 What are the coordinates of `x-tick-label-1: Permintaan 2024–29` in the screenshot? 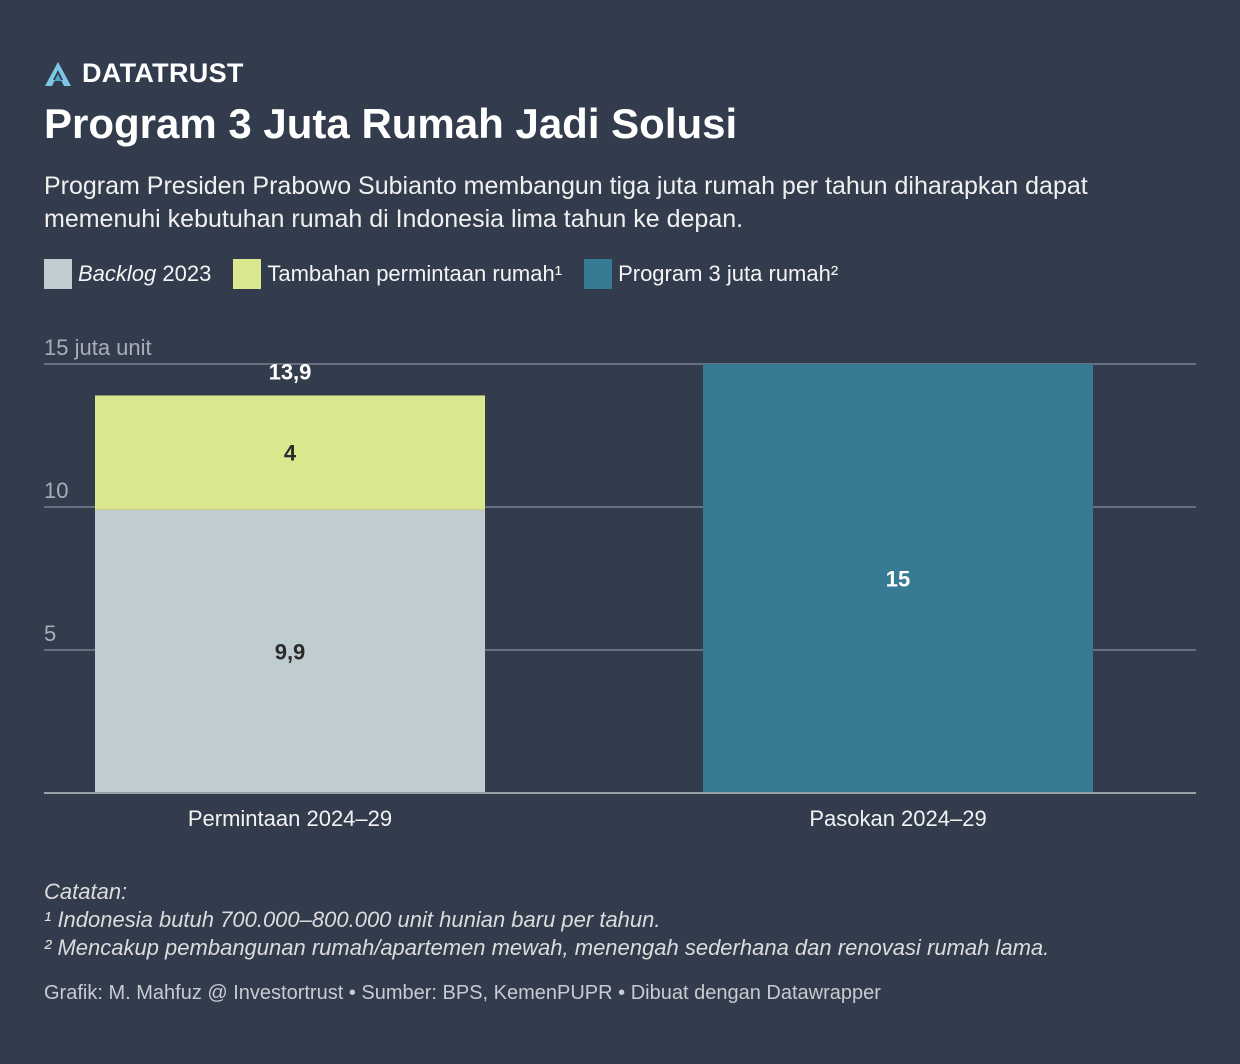 It's located at (290, 818).